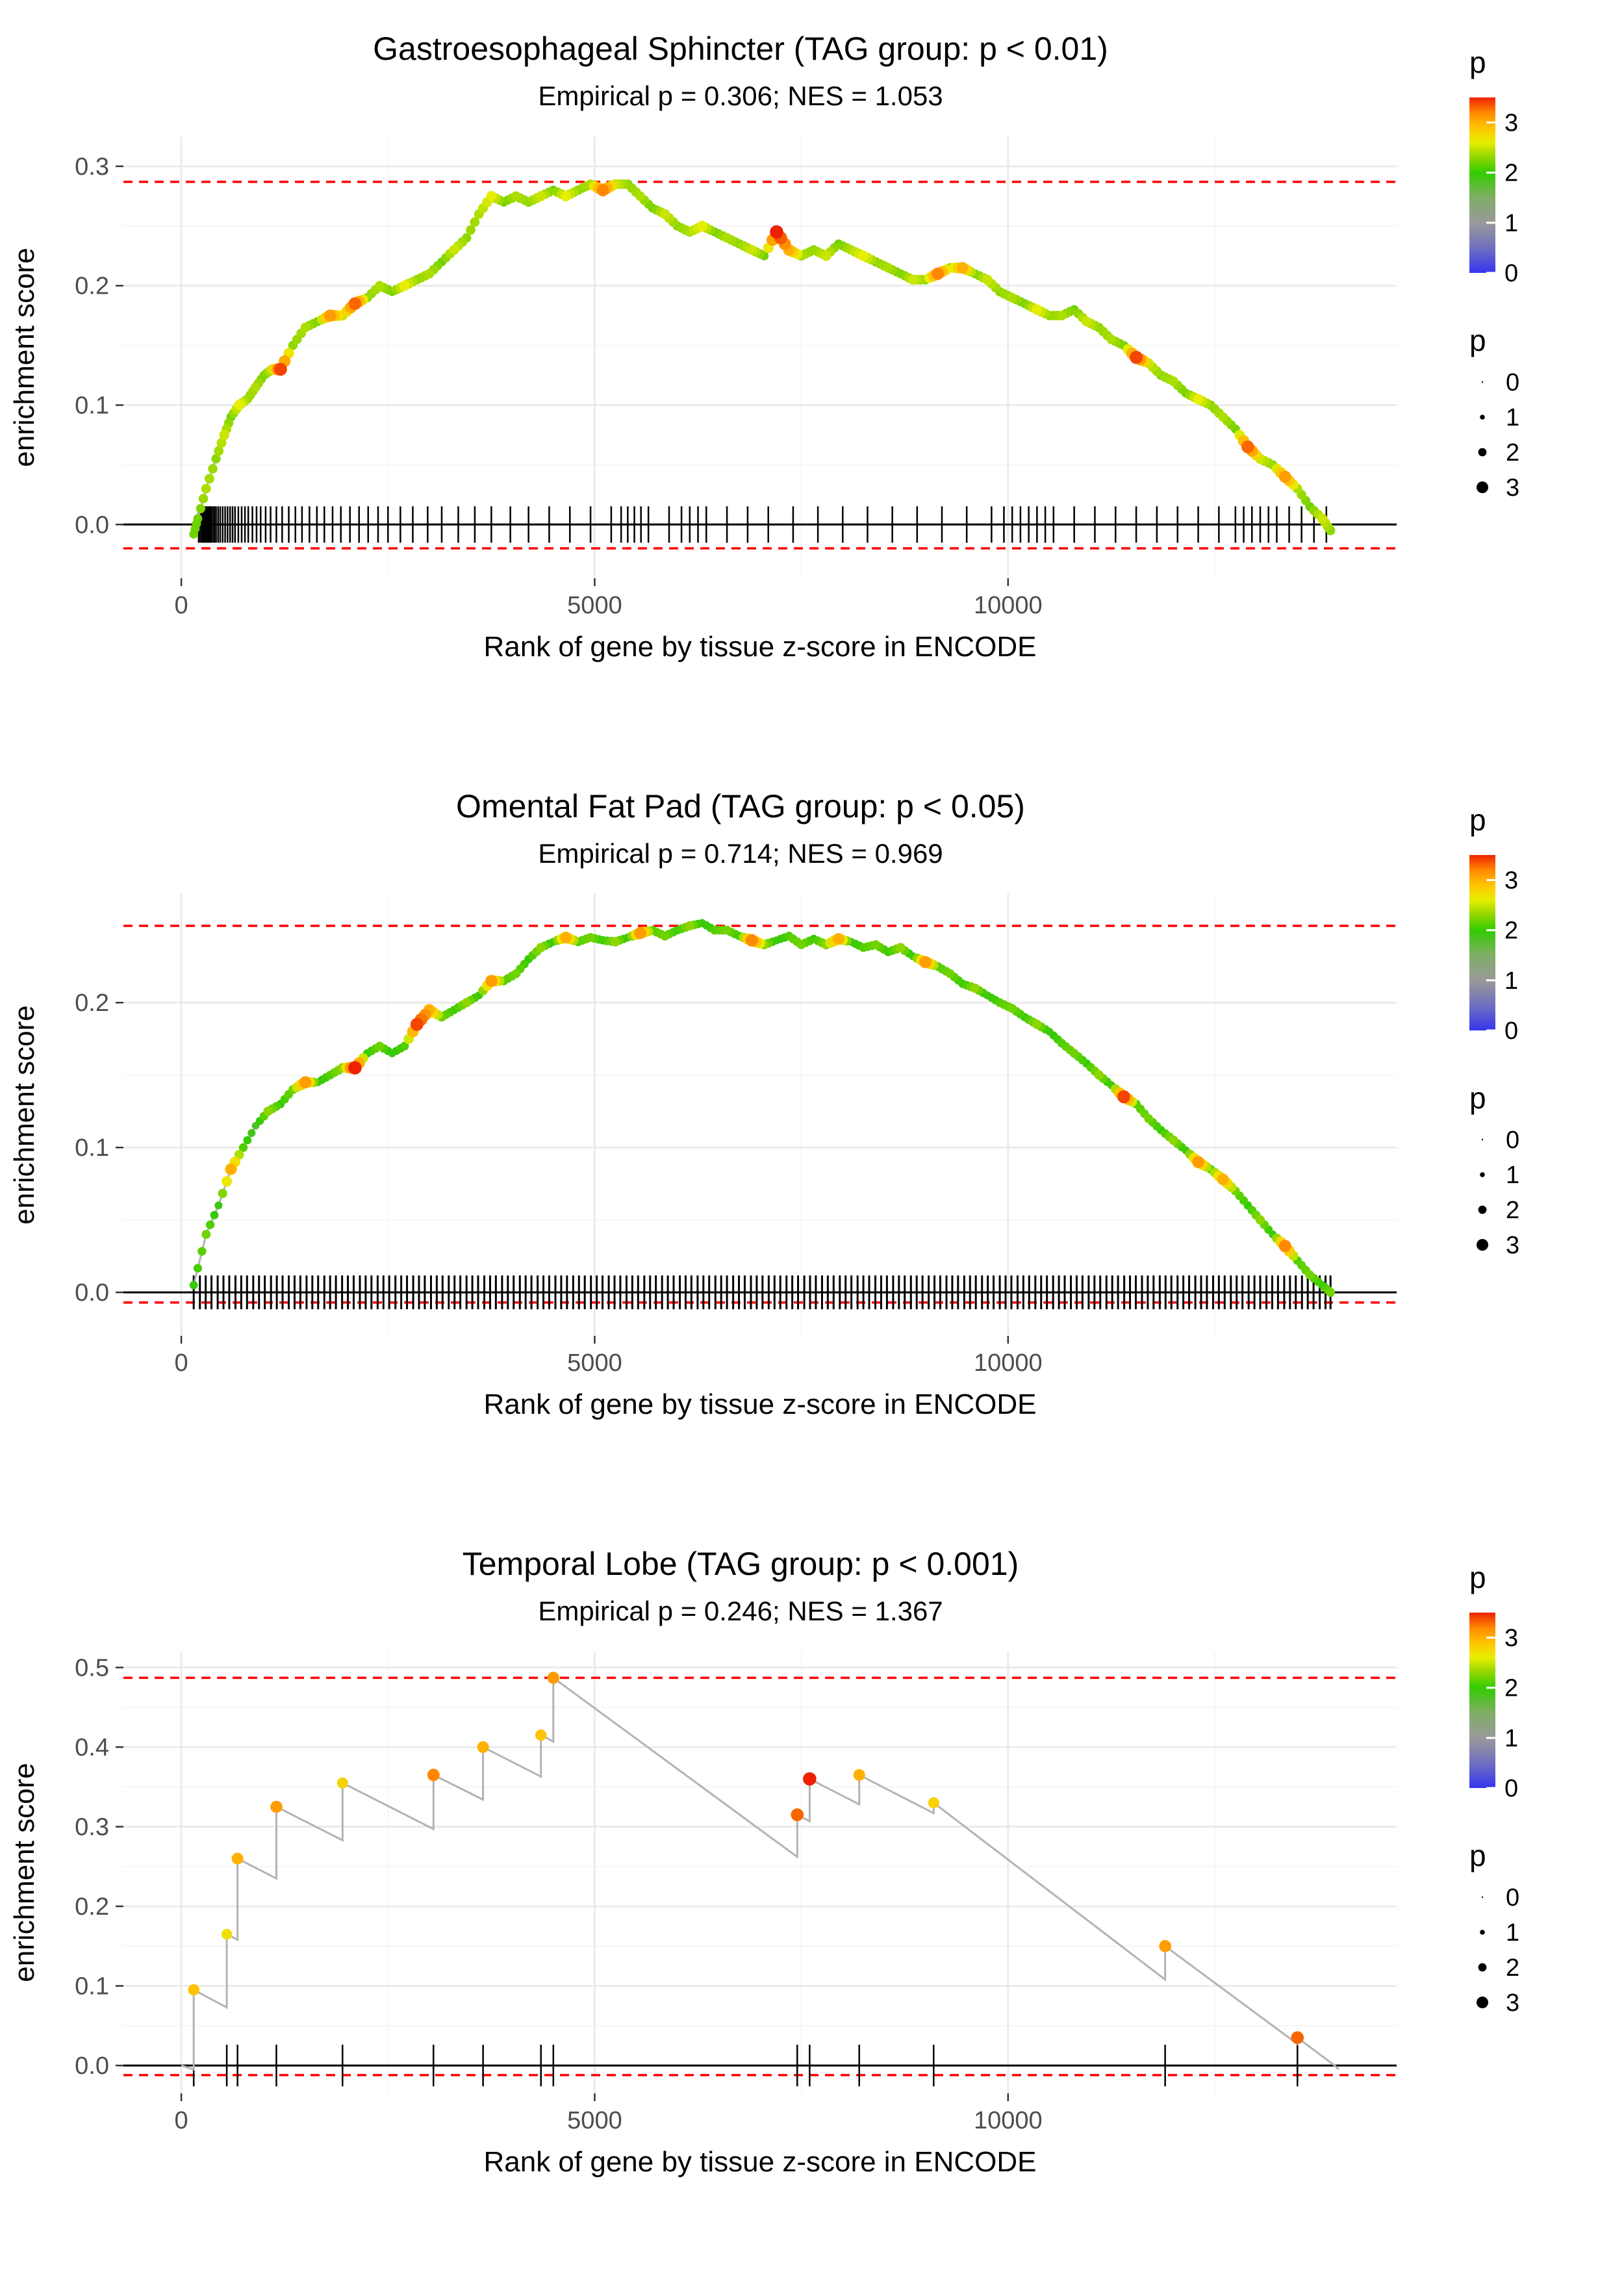 The image size is (1624, 2274). What do you see at coordinates (740, 853) in the screenshot?
I see `panel-subtitle: Empirical p = 0.714; NES = 0.969` at bounding box center [740, 853].